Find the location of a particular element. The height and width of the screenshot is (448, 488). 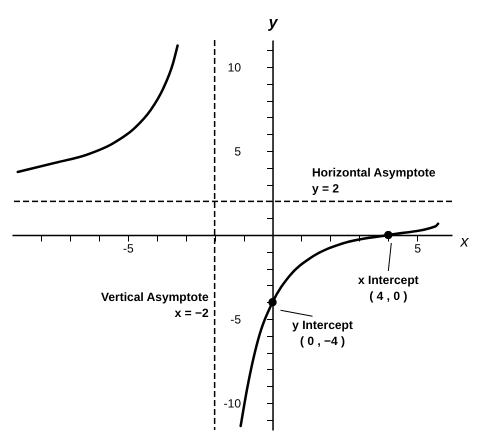

ref-line-label: Horizontal Asymptote y = 2 is located at coordinates (374, 180).